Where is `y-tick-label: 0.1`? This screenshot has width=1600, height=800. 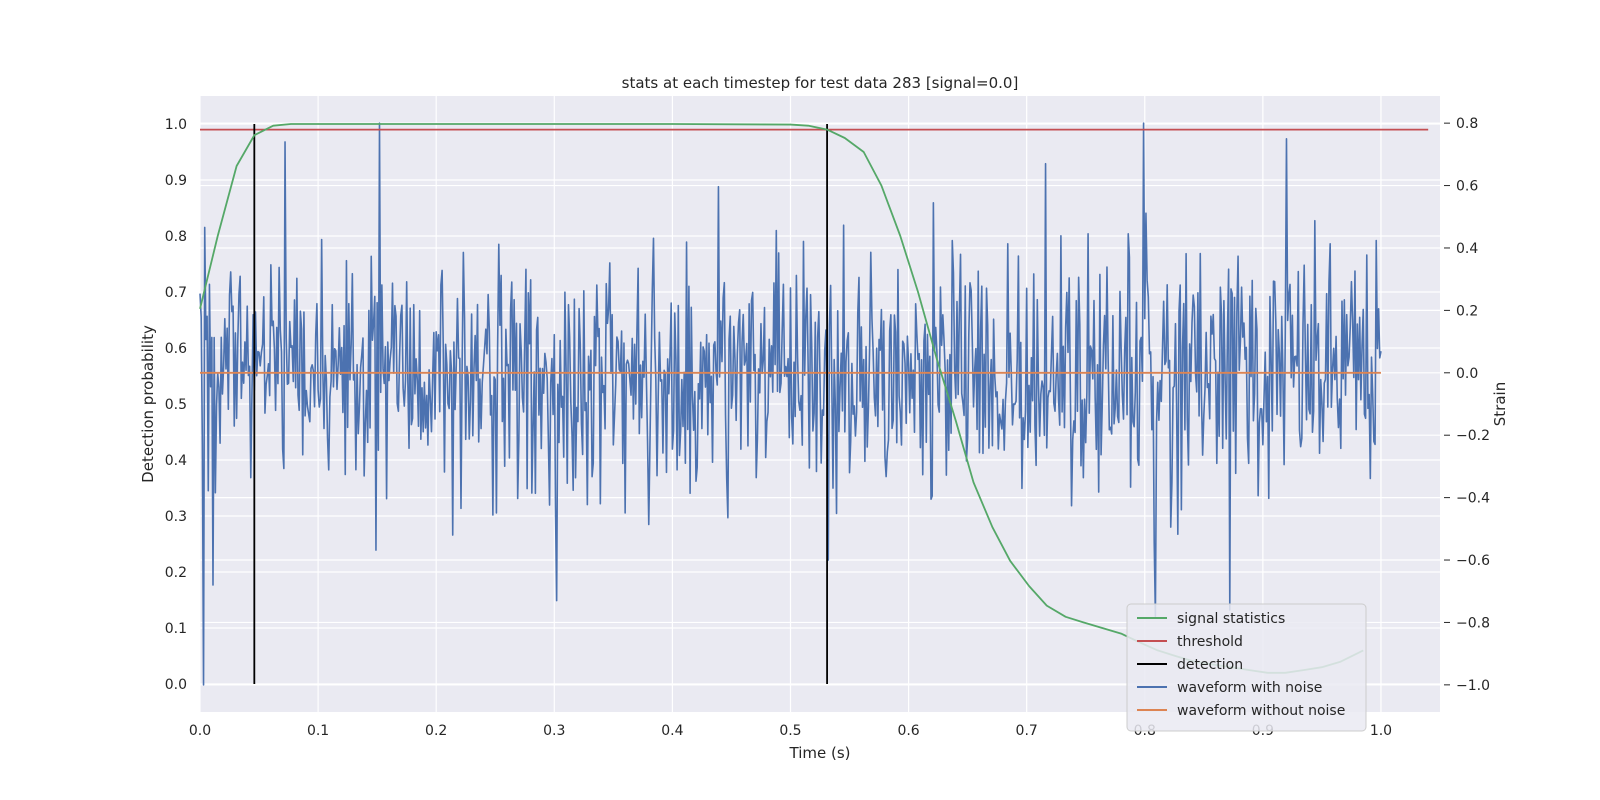
y-tick-label: 0.1 is located at coordinates (176, 629).